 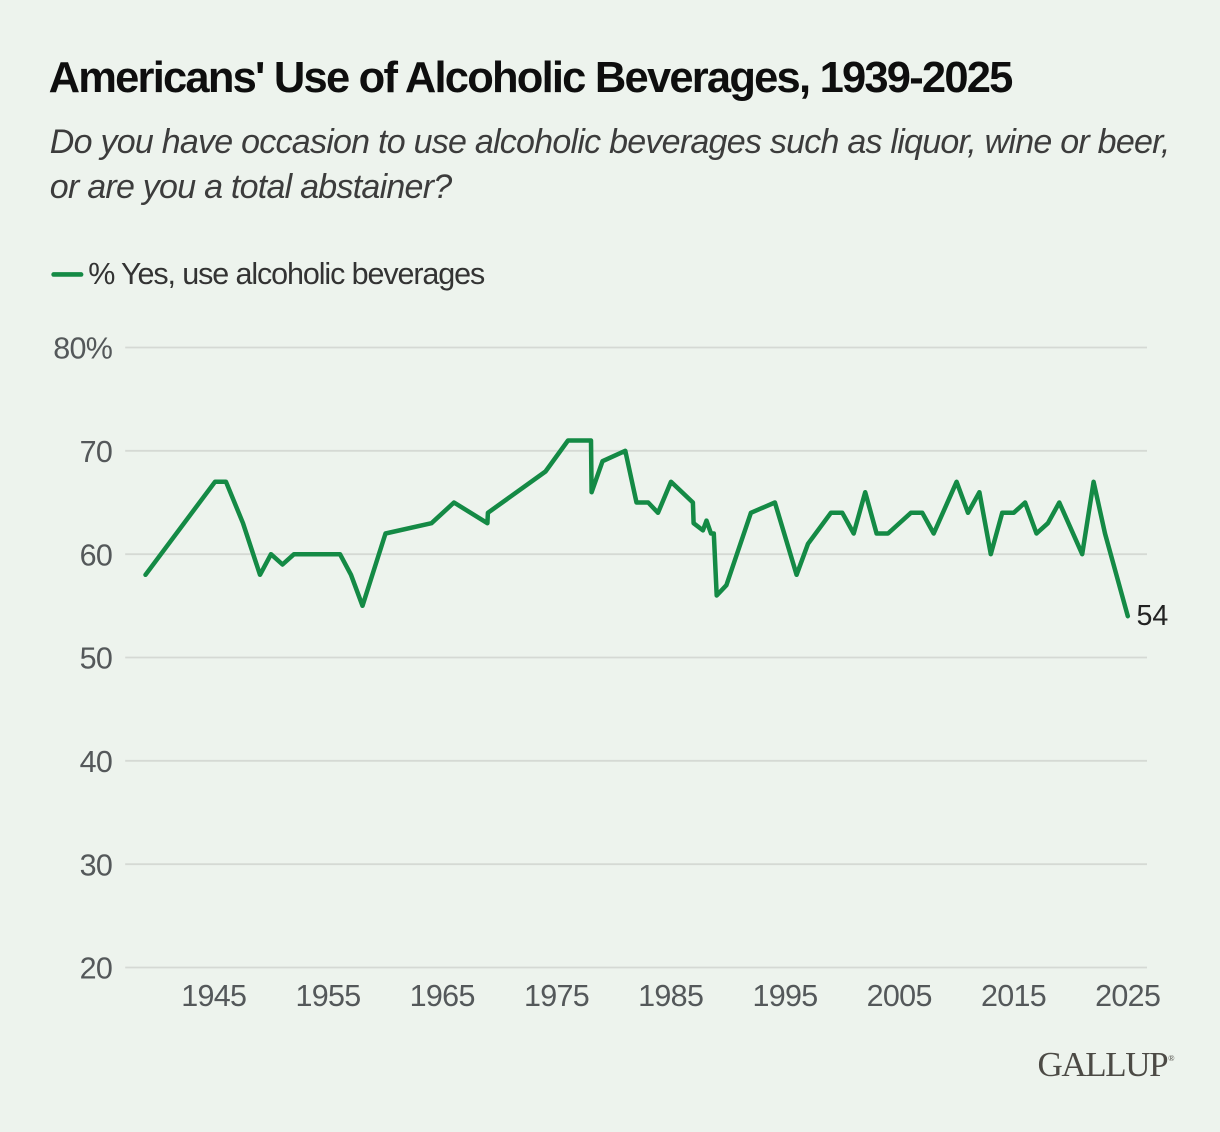 I want to click on svg-text: 1975, so click(x=556, y=996).